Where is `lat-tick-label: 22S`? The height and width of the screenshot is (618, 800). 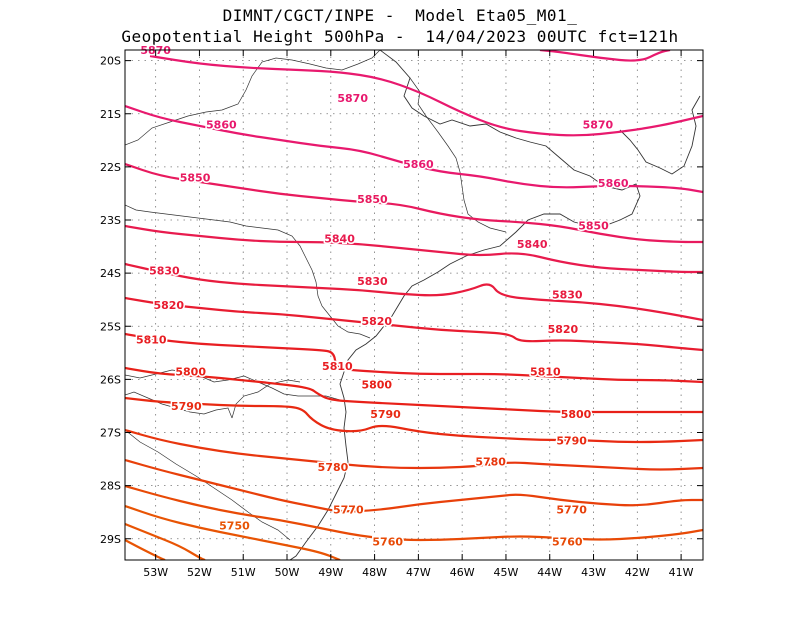
lat-tick-label: 22S is located at coordinates (110, 167).